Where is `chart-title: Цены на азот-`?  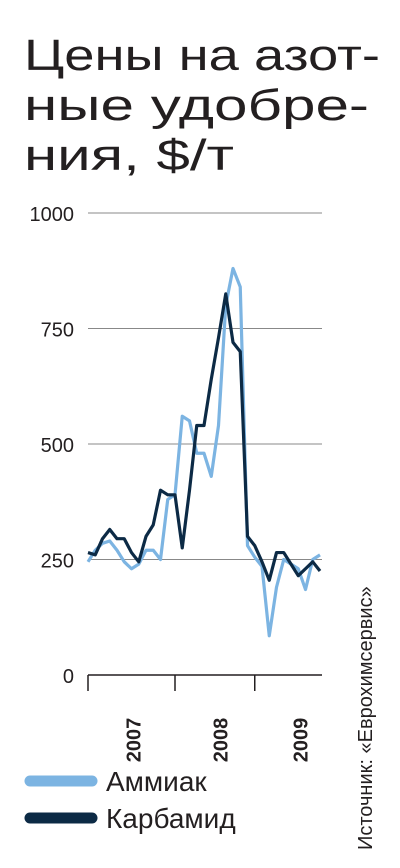 chart-title: Цены на азот- is located at coordinates (202, 55).